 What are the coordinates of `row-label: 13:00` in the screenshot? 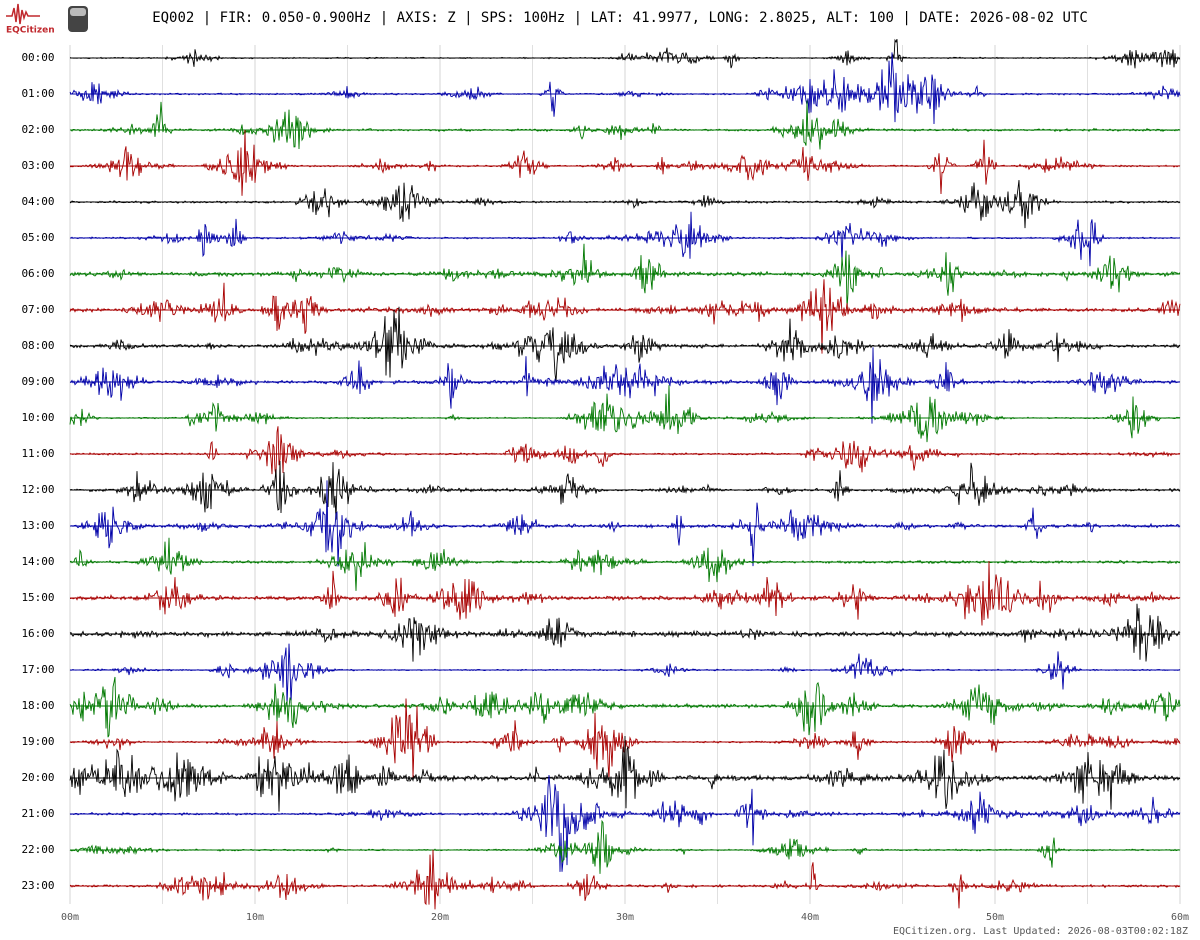 It's located at (37, 525).